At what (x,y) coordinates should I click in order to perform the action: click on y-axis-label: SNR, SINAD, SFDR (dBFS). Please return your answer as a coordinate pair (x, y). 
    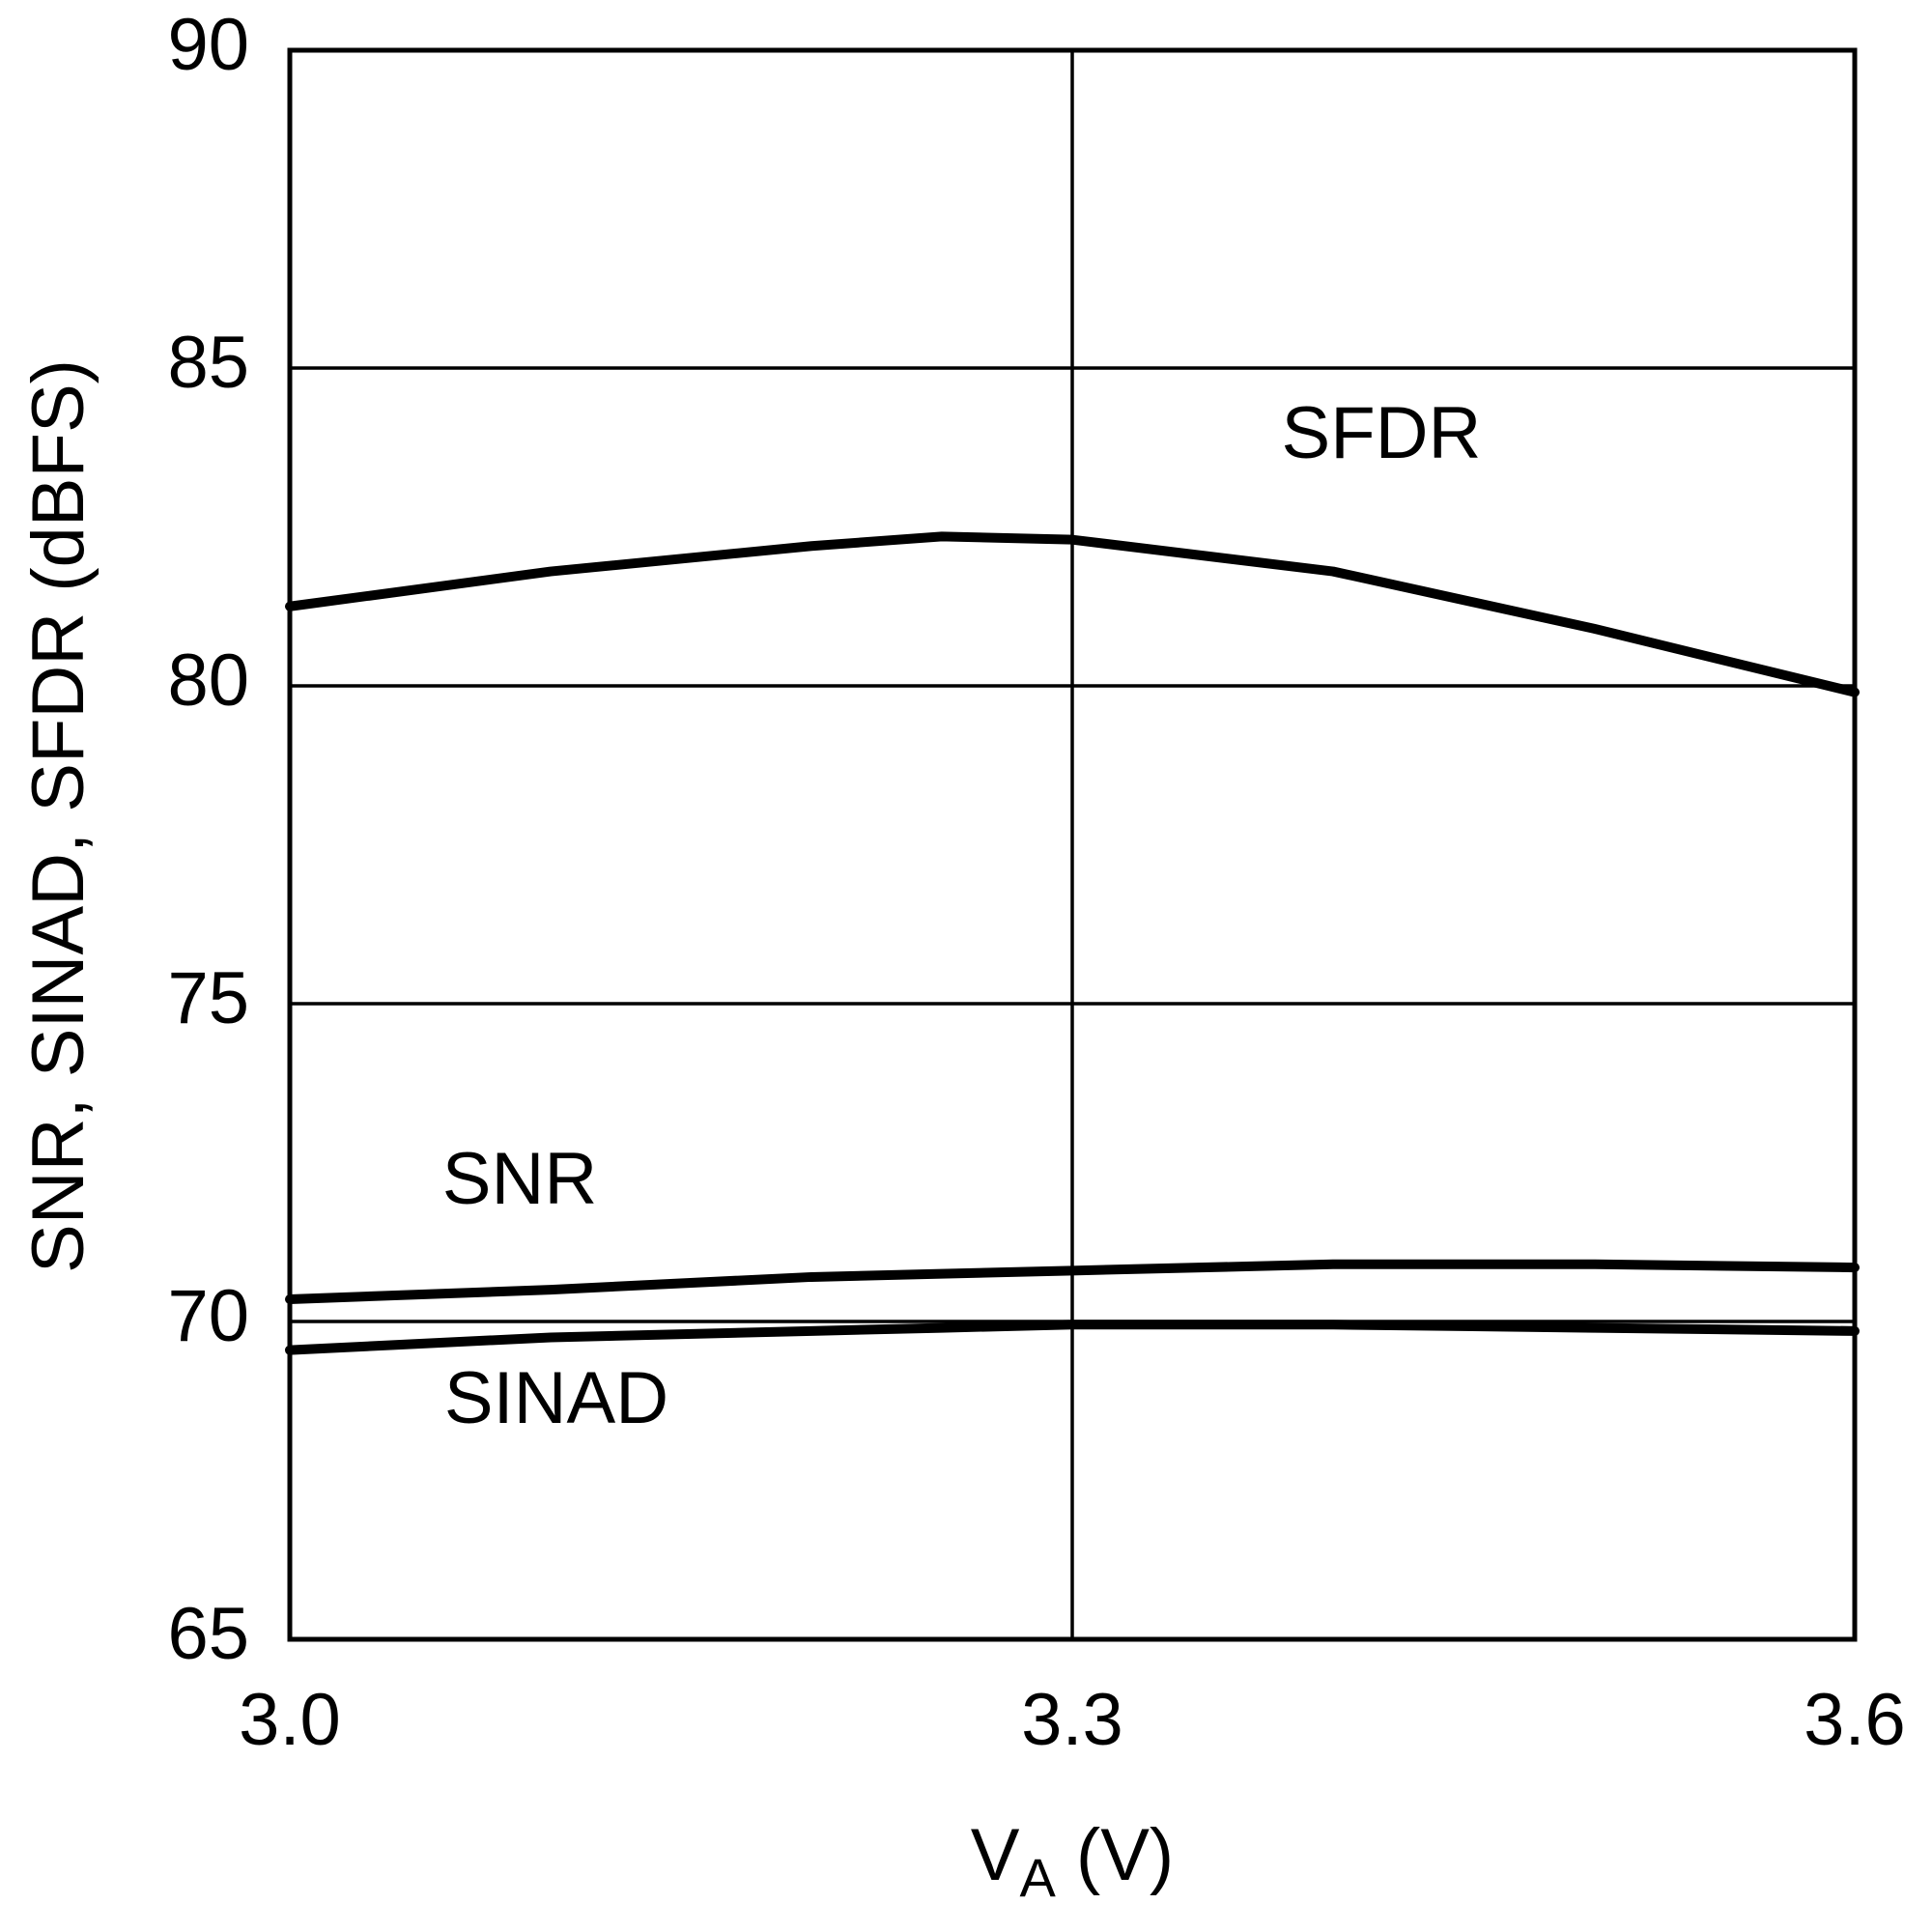
    Looking at the image, I should click on (58, 816).